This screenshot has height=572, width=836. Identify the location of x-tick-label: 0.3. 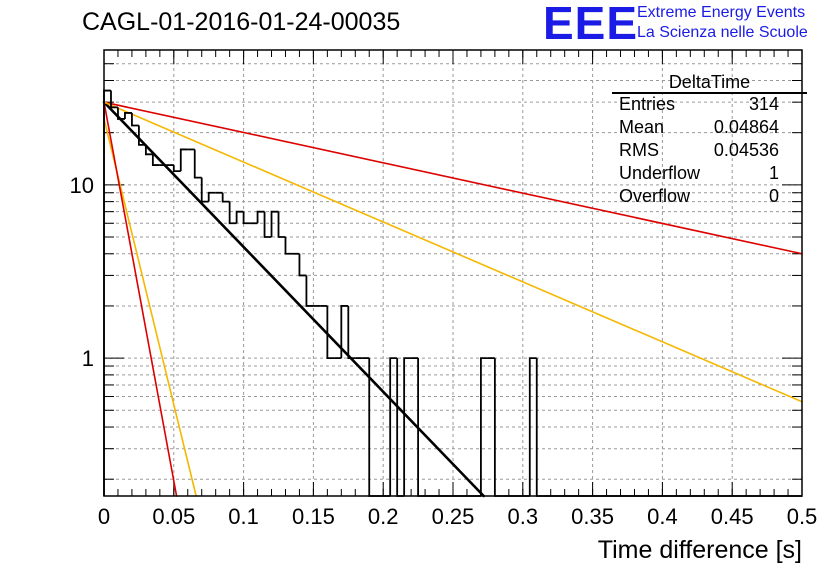
(523, 516).